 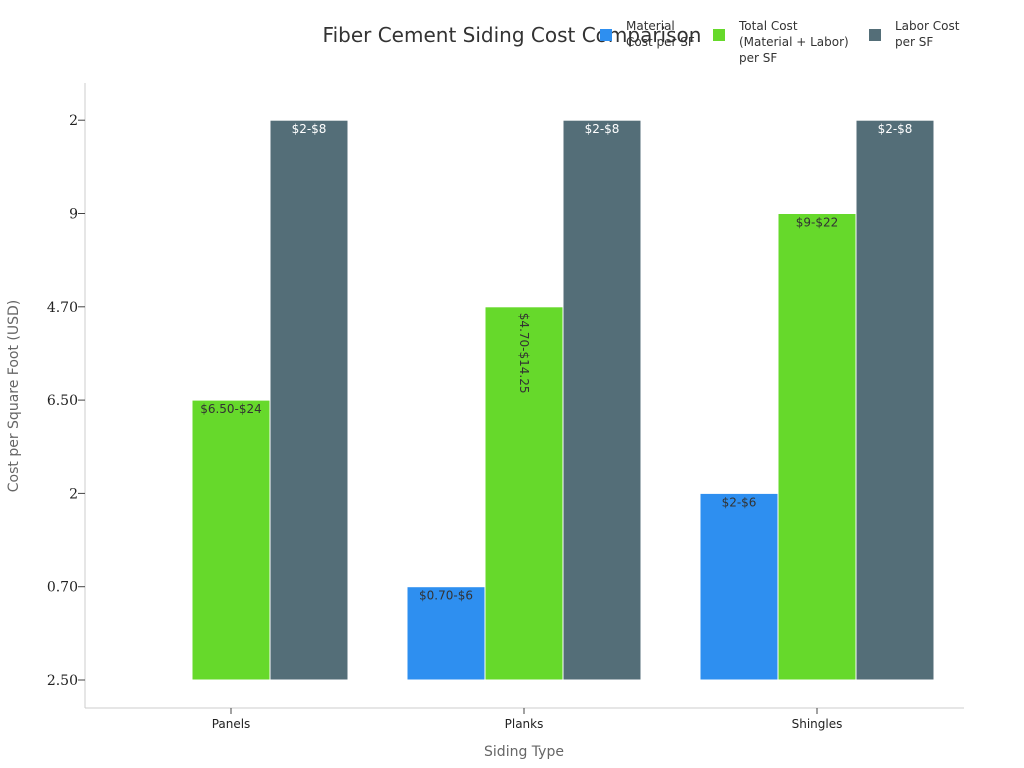 What do you see at coordinates (62, 308) in the screenshot?
I see `y-tick-label: 4.70` at bounding box center [62, 308].